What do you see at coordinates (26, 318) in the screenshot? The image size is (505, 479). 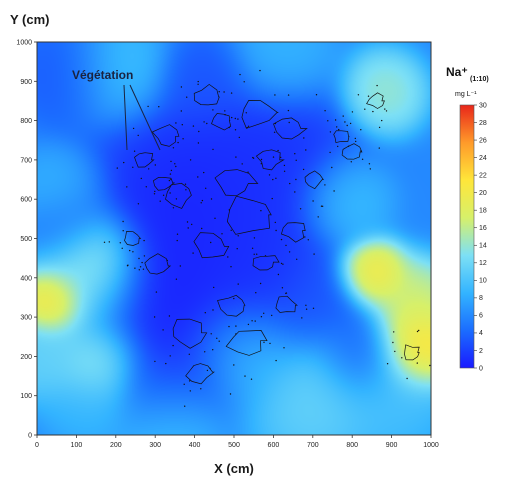 I see `y-tick-label-3: 300` at bounding box center [26, 318].